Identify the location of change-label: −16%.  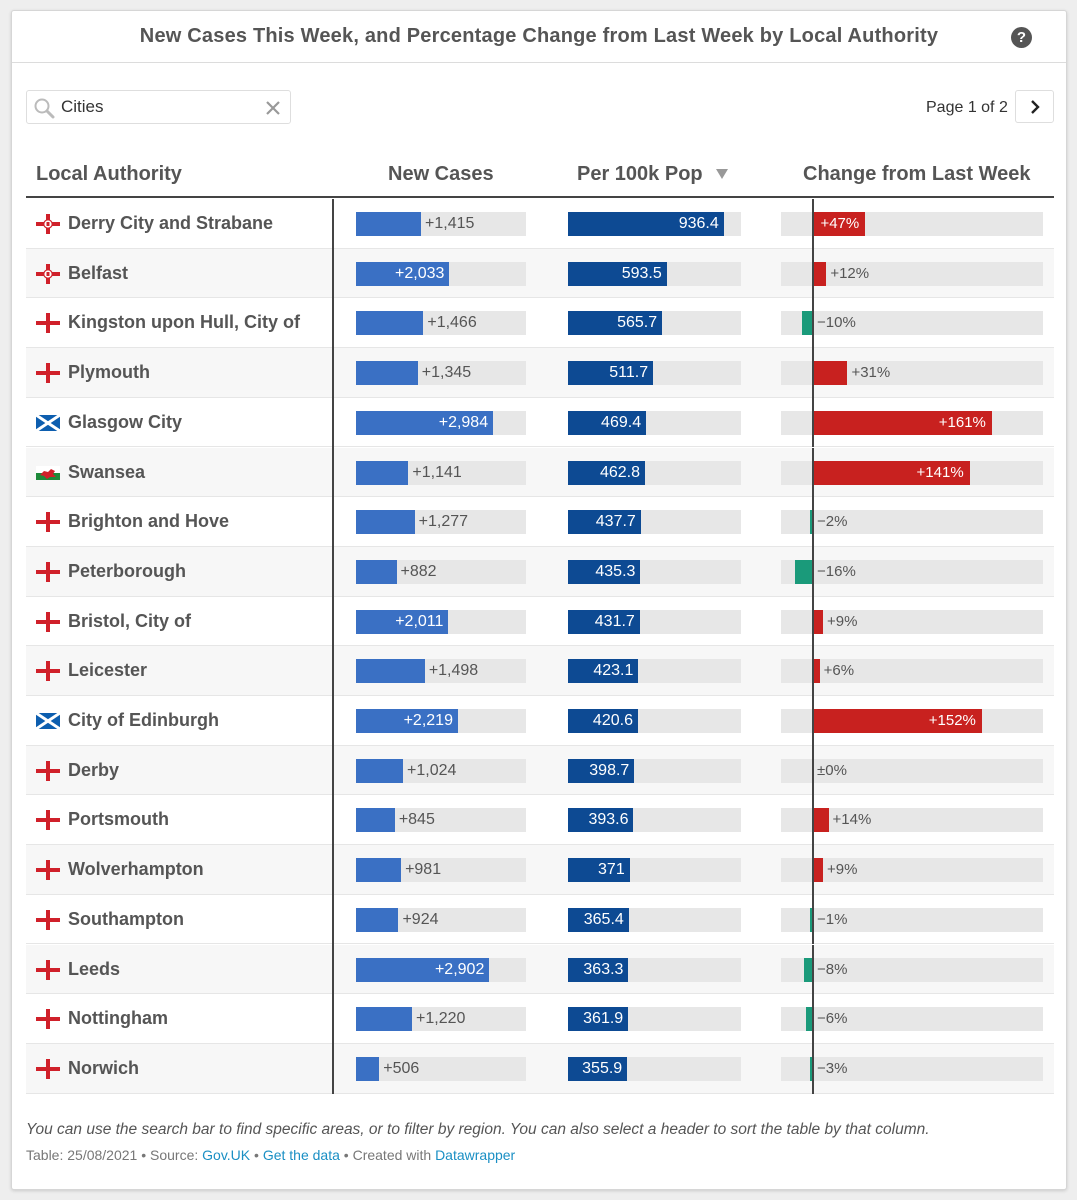
(836, 571).